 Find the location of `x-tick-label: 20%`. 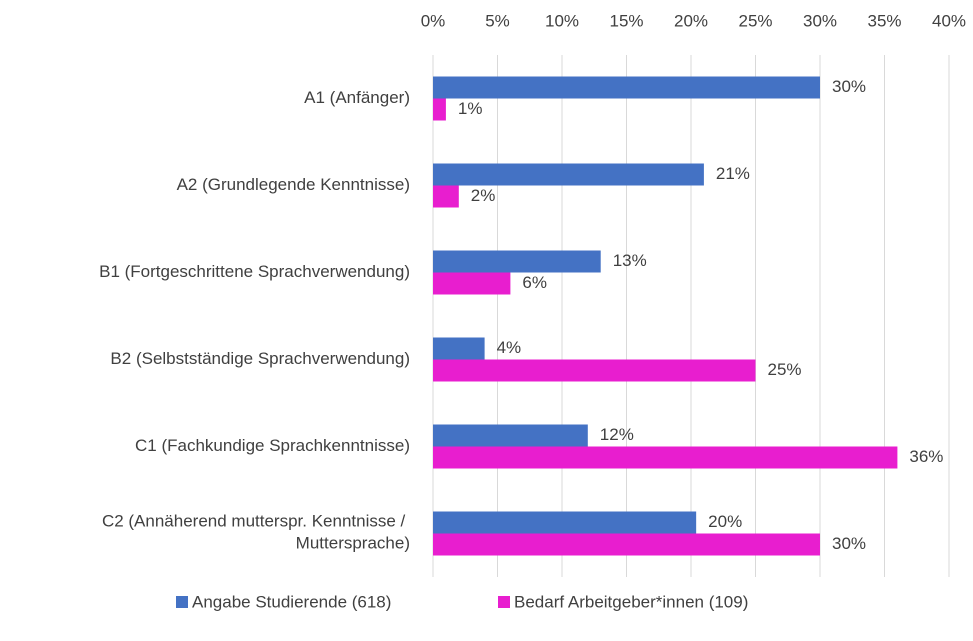

x-tick-label: 20% is located at coordinates (691, 20).